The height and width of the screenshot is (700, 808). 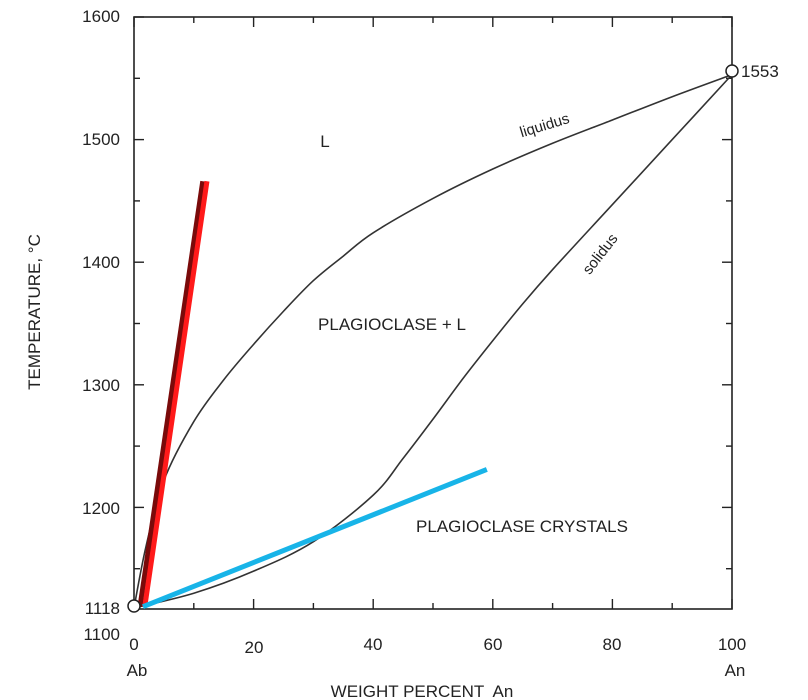 What do you see at coordinates (422, 691) in the screenshot?
I see `x-axis-title: WEIGHT PERCENT An` at bounding box center [422, 691].